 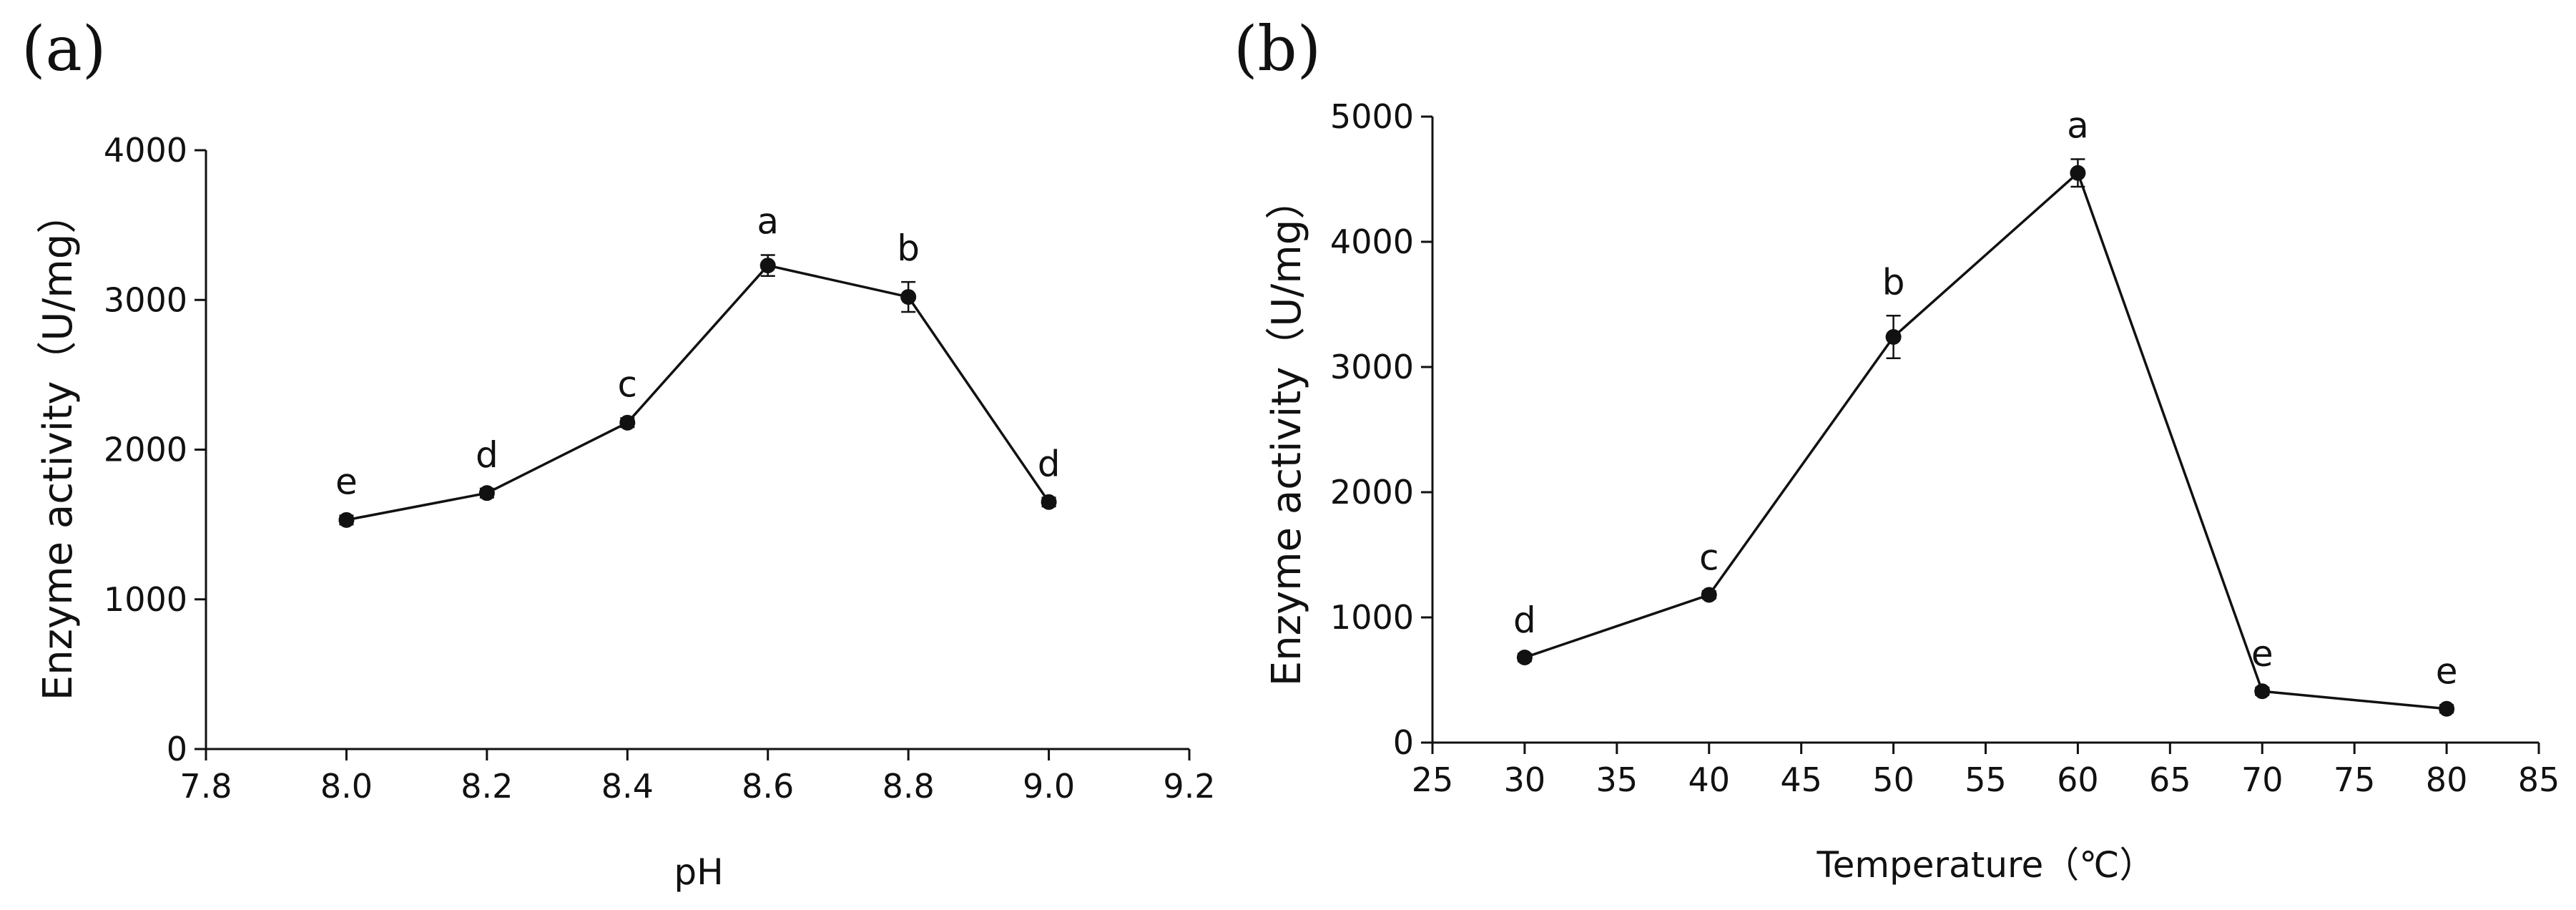 I want to click on panel-b-x-tick-label: 25, so click(x=1433, y=779).